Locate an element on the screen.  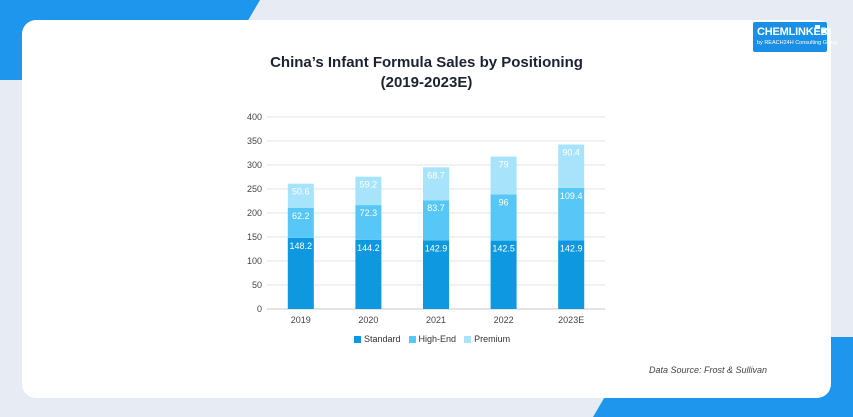
logo-tagline: by REACH24H Consulting Group is located at coordinates (798, 43).